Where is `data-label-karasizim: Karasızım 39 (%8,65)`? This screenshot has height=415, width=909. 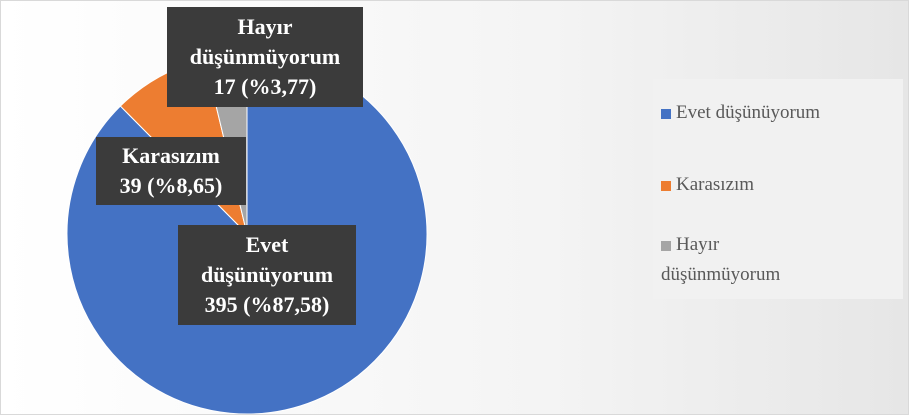 data-label-karasizim: Karasızım 39 (%8,65) is located at coordinates (171, 171).